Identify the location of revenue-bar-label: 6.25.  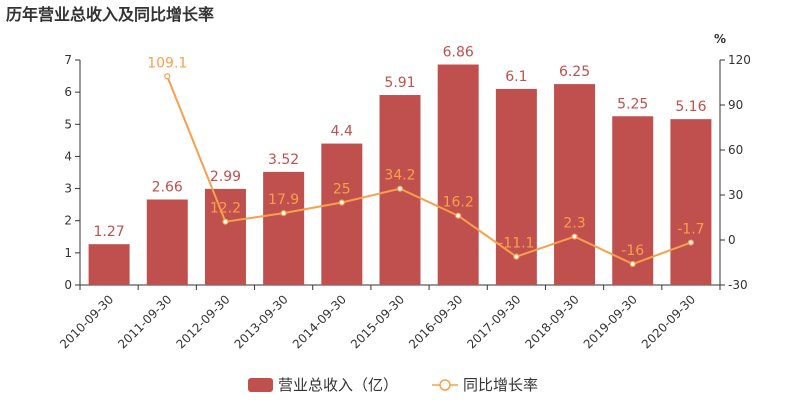
(574, 72).